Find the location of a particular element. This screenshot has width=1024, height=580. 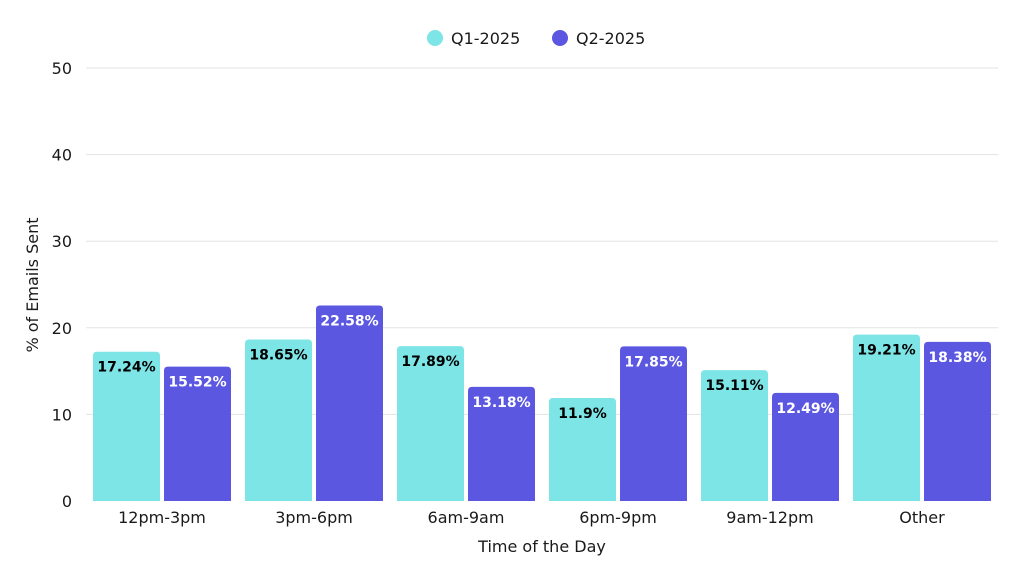

y-axis-title: % of Emails Sent is located at coordinates (32, 284).